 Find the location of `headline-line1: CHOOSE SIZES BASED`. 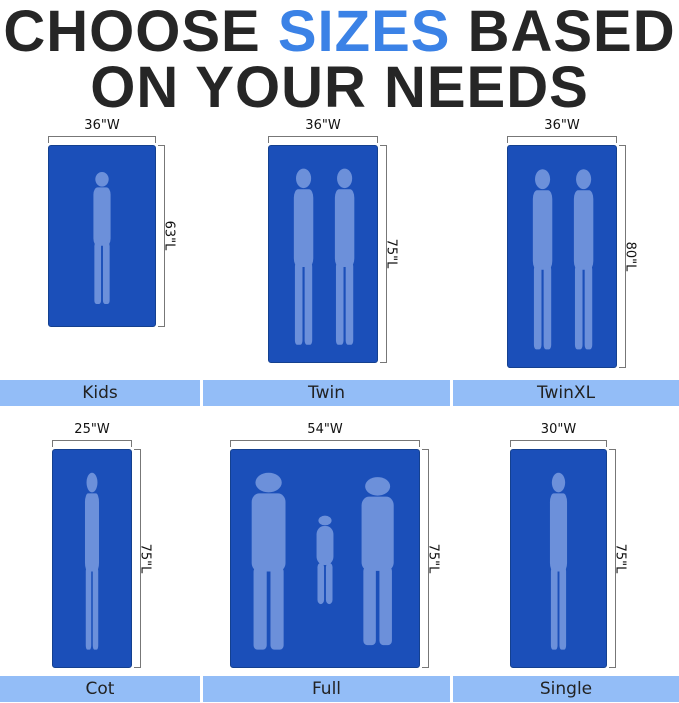

headline-line1: CHOOSE SIZES BASED is located at coordinates (339, 32).